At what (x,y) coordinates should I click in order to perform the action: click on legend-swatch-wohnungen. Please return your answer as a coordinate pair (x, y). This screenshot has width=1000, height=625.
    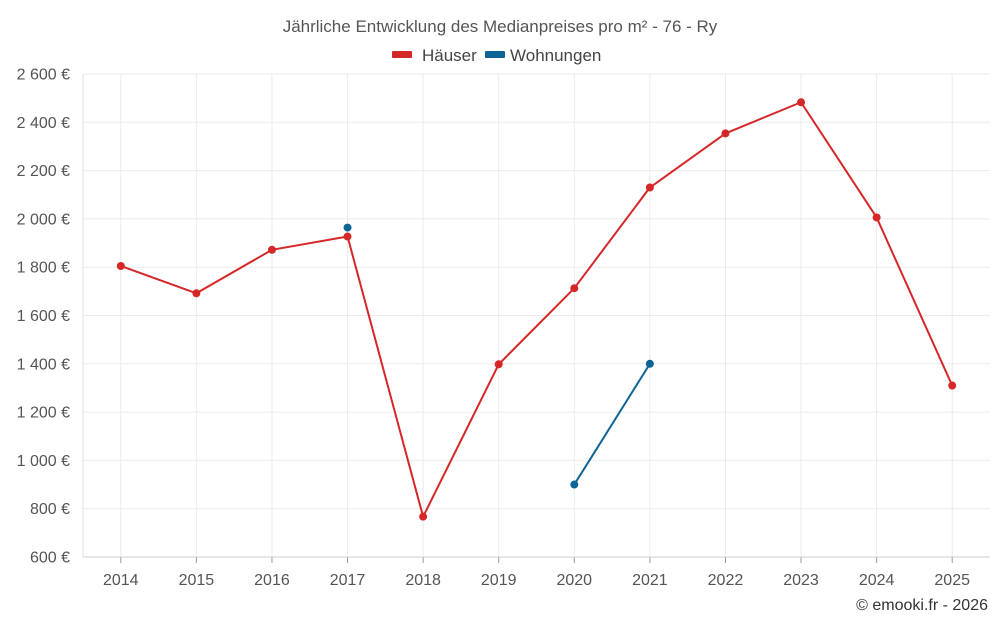
    Looking at the image, I should click on (495, 54).